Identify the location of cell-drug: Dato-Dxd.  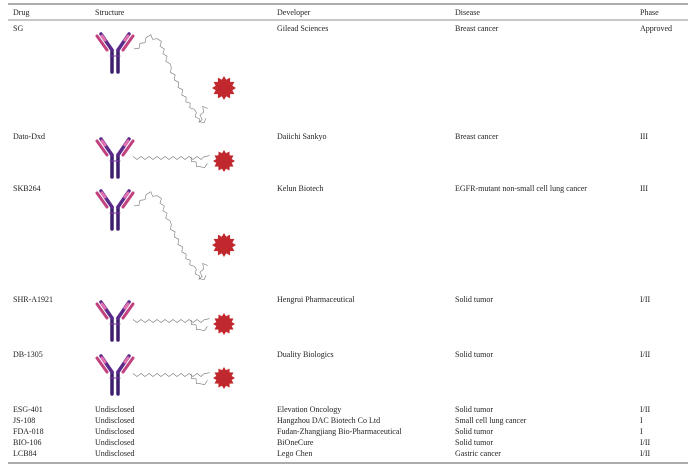
(29, 136).